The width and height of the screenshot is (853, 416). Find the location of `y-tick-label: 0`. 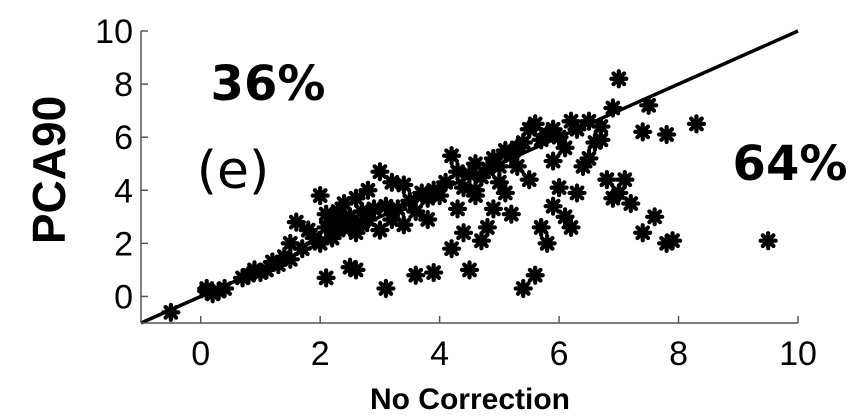

y-tick-label: 0 is located at coordinates (123, 297).